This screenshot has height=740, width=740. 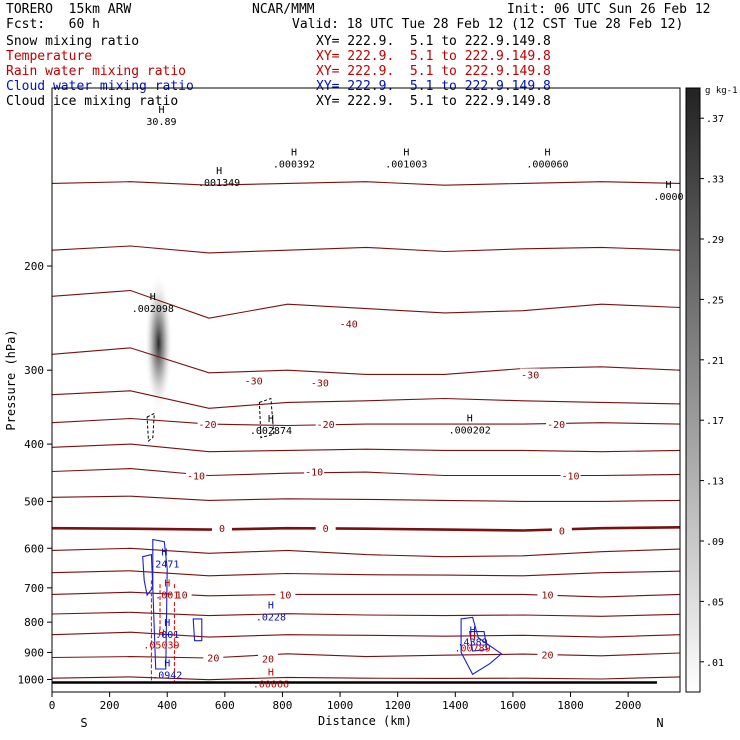 What do you see at coordinates (473, 643) in the screenshot?
I see `maximum-value: .4389` at bounding box center [473, 643].